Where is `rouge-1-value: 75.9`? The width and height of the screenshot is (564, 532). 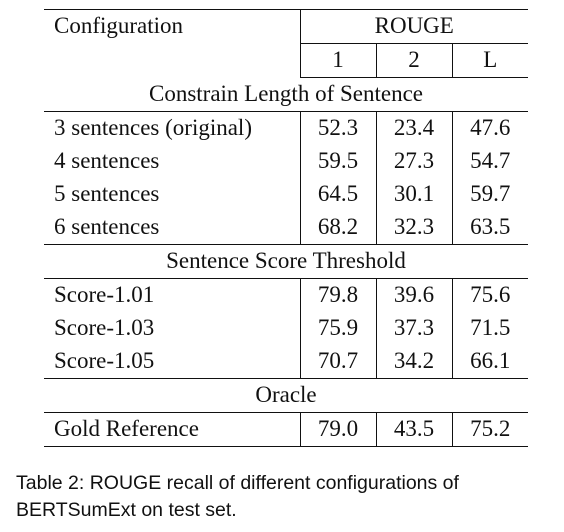 rouge-1-value: 75.9 is located at coordinates (337, 328).